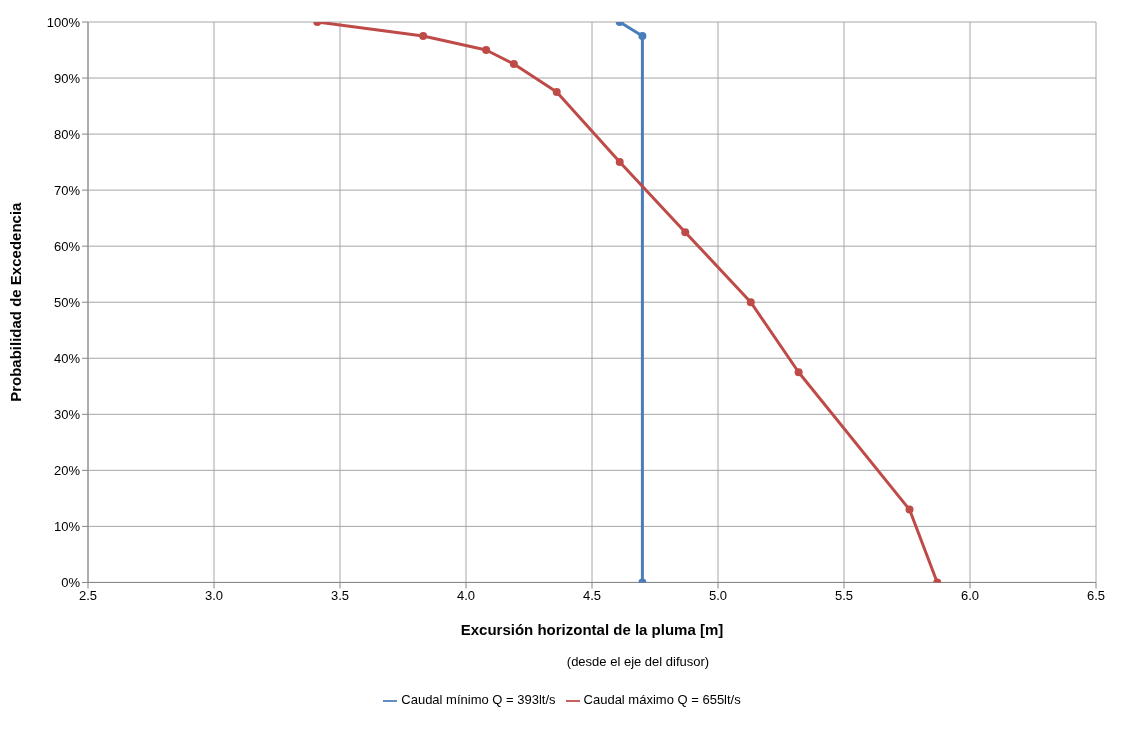 Image resolution: width=1131 pixels, height=746 pixels. I want to click on y-tick-label: 70%, so click(67, 190).